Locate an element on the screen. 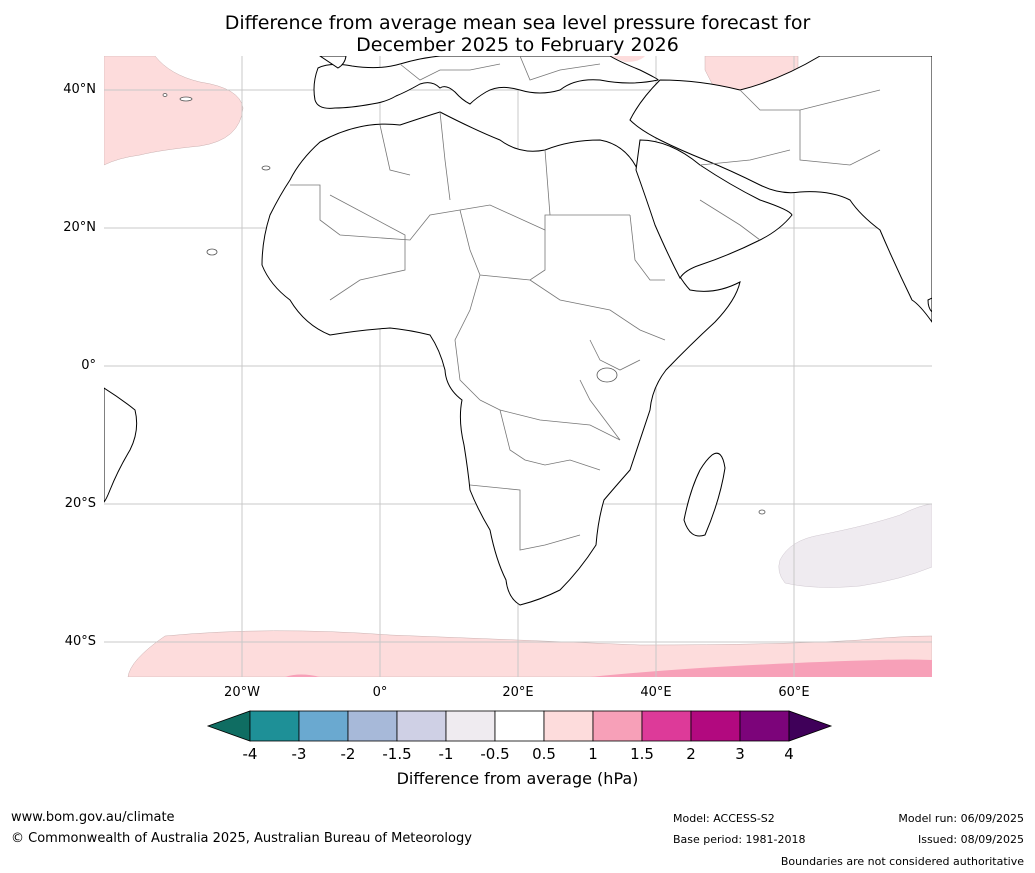 The height and width of the screenshot is (873, 1035). footer-model: Model: ACCESS-S2 is located at coordinates (724, 818).